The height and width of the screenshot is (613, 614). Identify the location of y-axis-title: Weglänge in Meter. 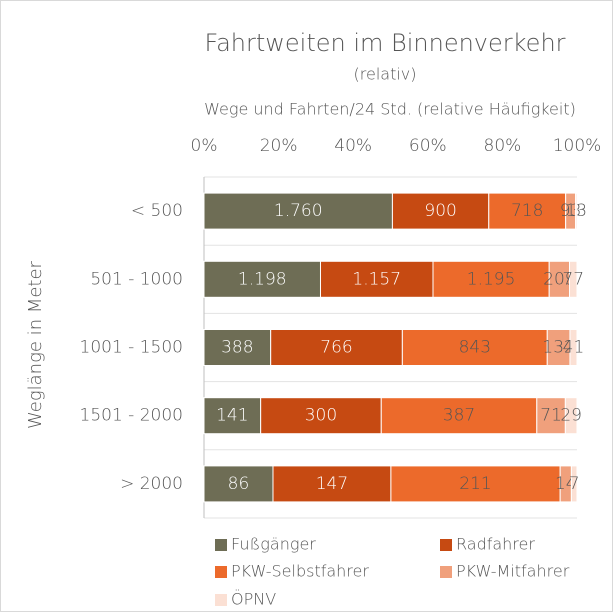
(35, 344).